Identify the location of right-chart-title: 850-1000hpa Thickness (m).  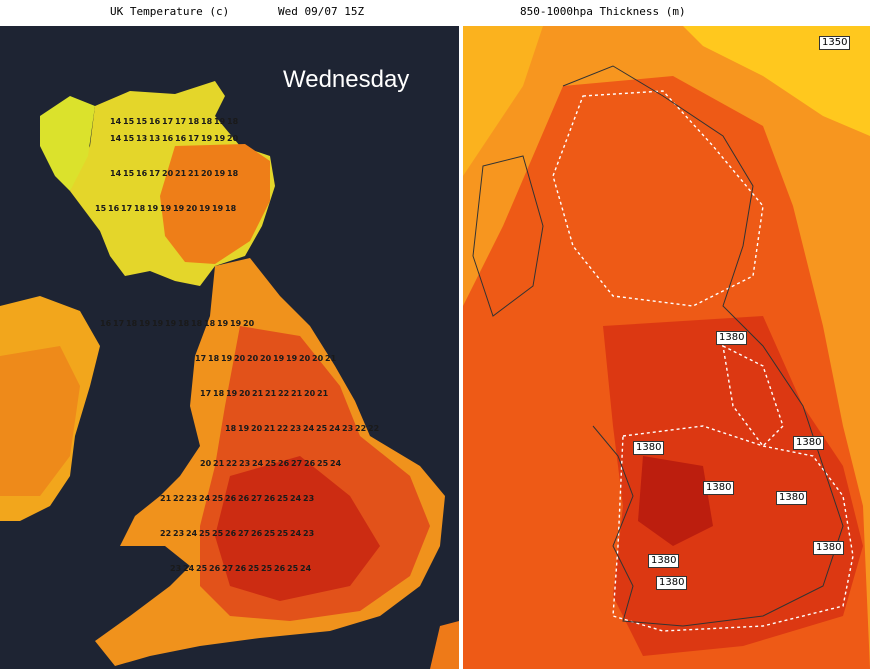
(603, 11).